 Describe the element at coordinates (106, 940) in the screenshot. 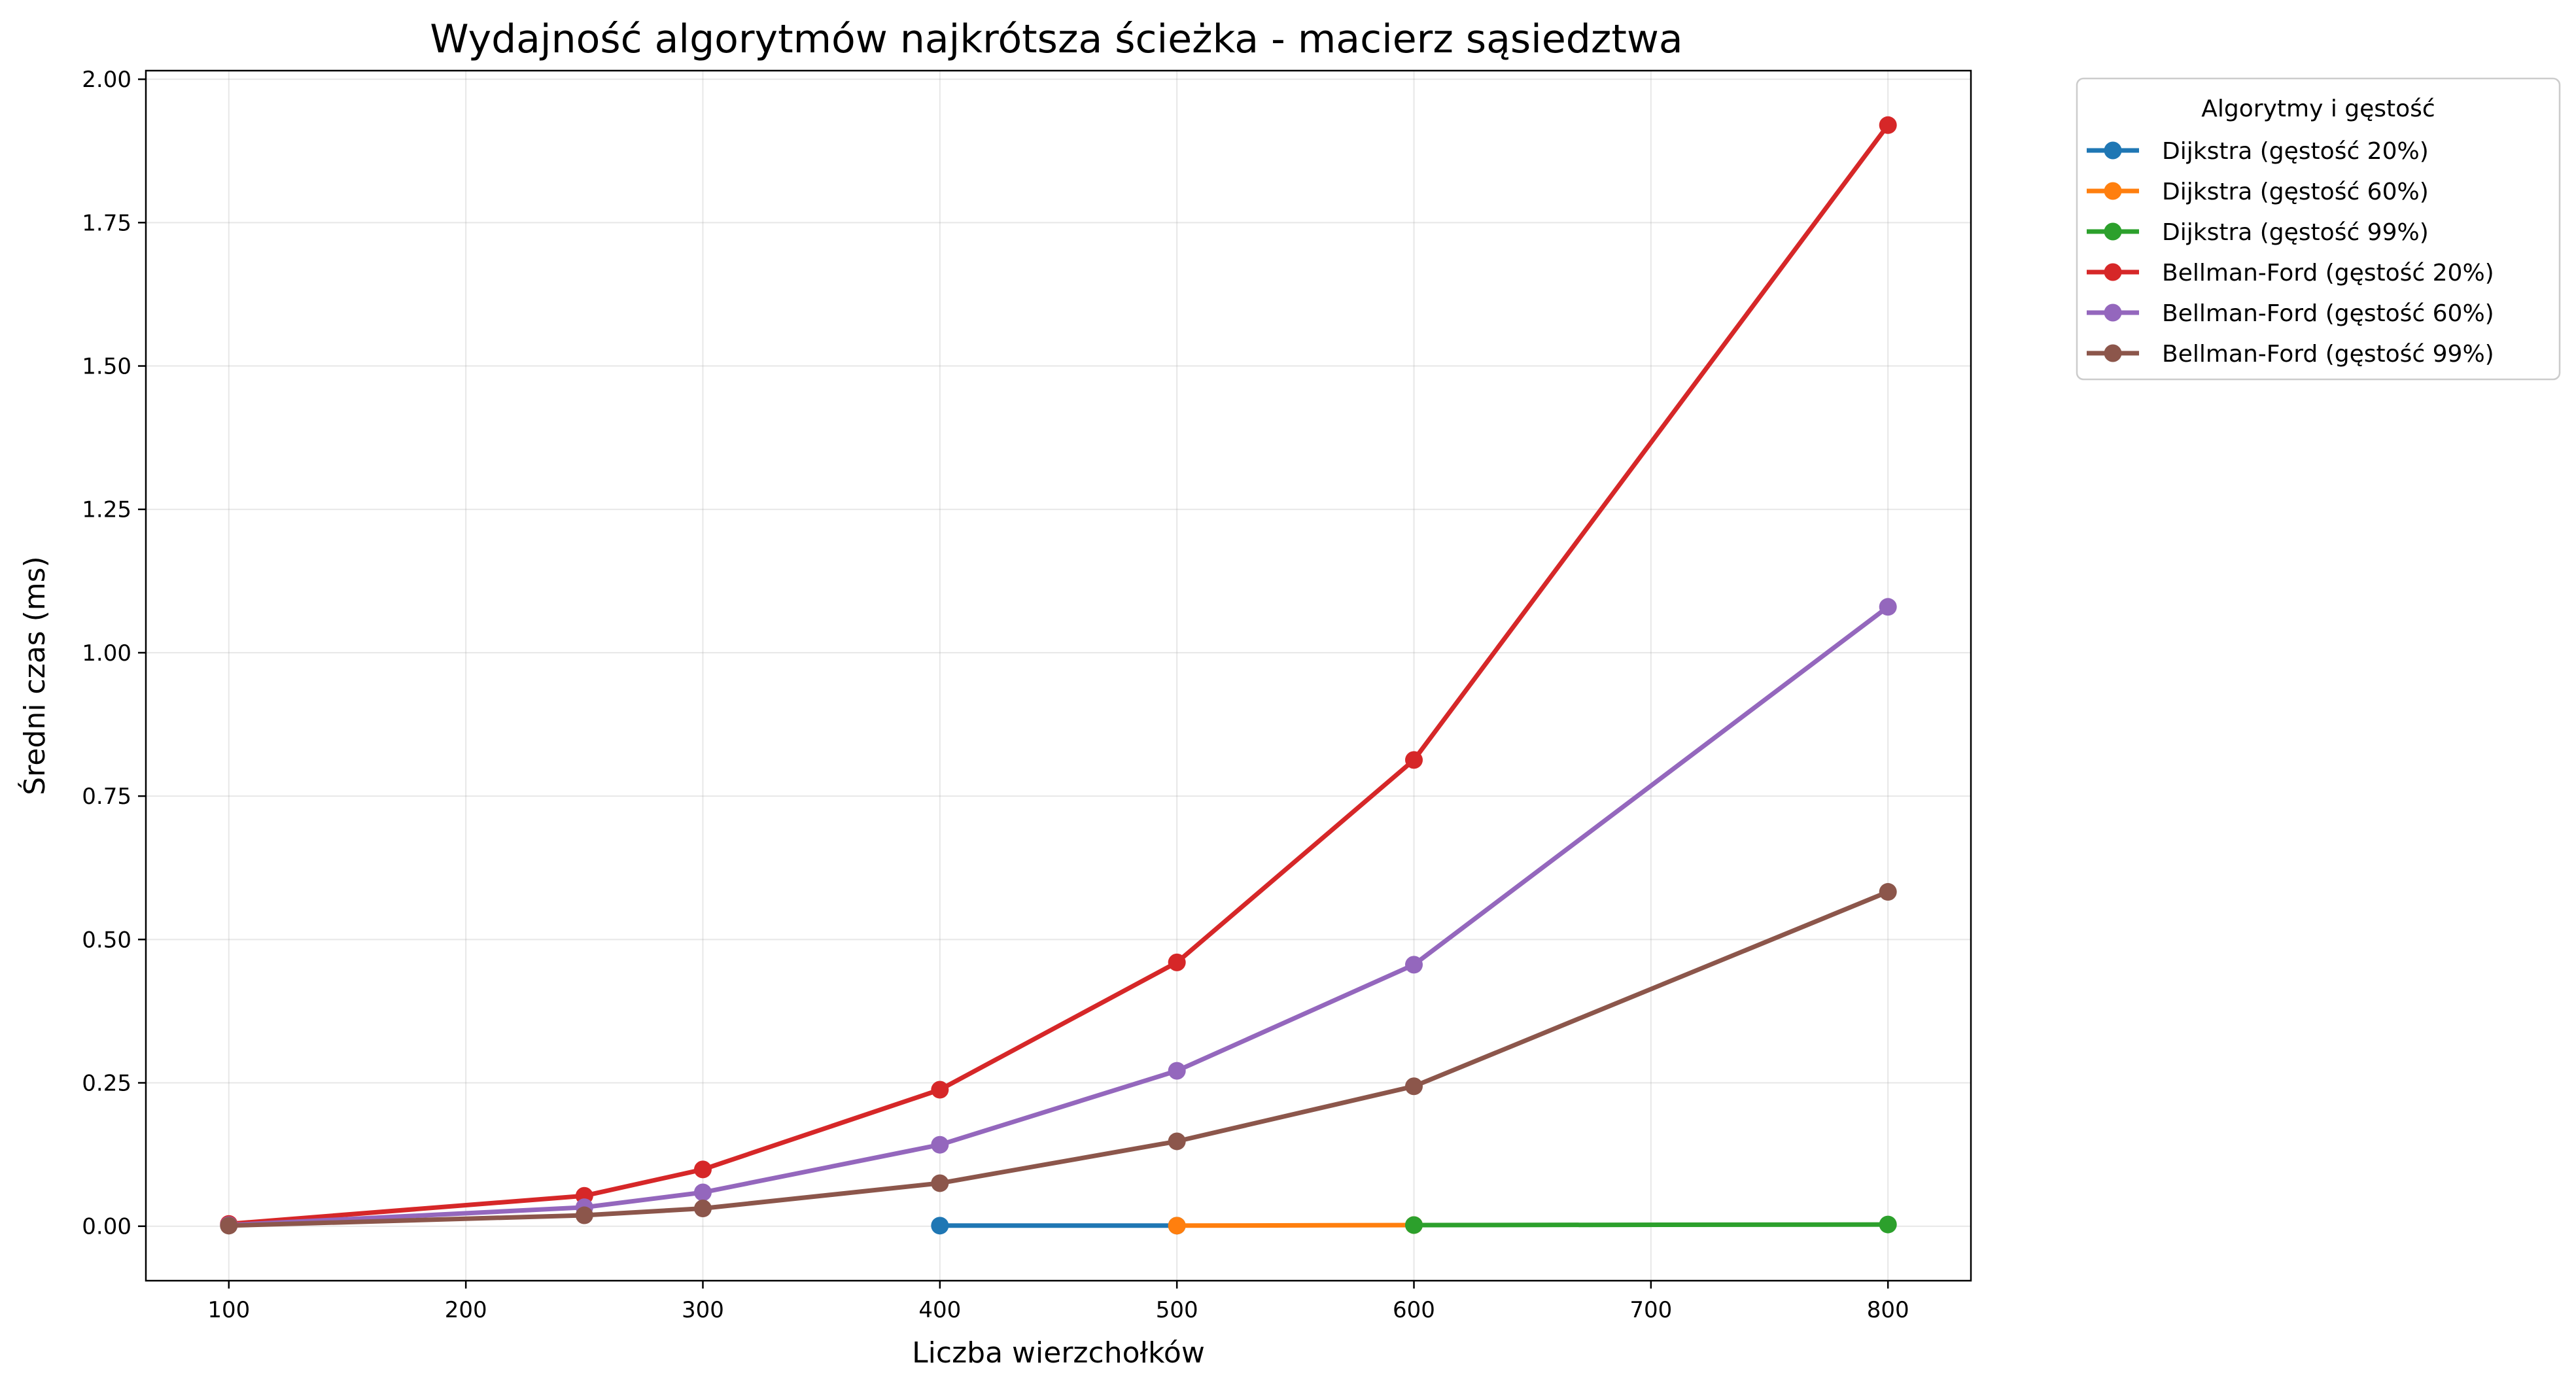

I see `y-tick-label: 0.50` at that location.